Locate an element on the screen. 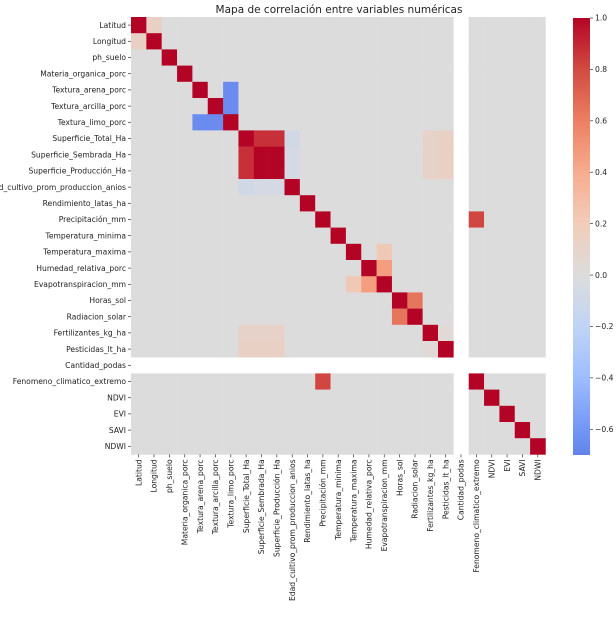 The height and width of the screenshot is (619, 616). colorbar-tick-label: 1.0 is located at coordinates (601, 18).